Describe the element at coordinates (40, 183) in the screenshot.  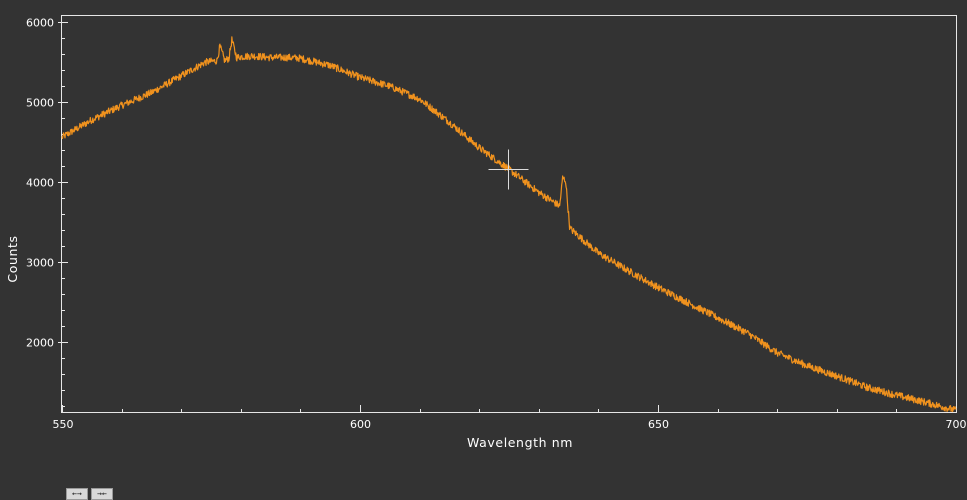
I see `y-tick-label: 4000` at that location.